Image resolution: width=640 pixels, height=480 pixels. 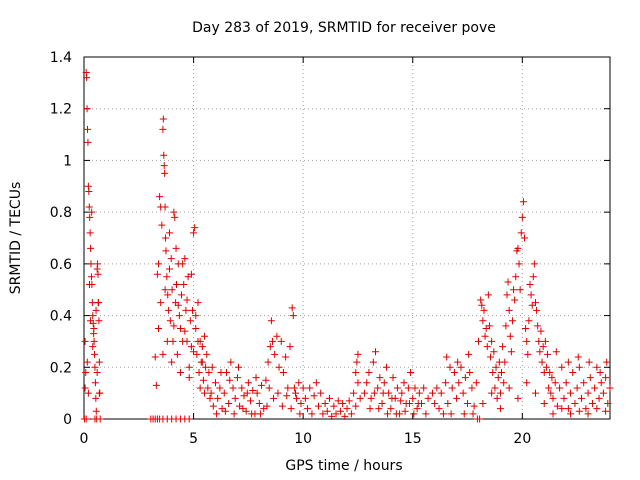 What do you see at coordinates (61, 110) in the screenshot?
I see `y-tick-label: 1.2` at bounding box center [61, 110].